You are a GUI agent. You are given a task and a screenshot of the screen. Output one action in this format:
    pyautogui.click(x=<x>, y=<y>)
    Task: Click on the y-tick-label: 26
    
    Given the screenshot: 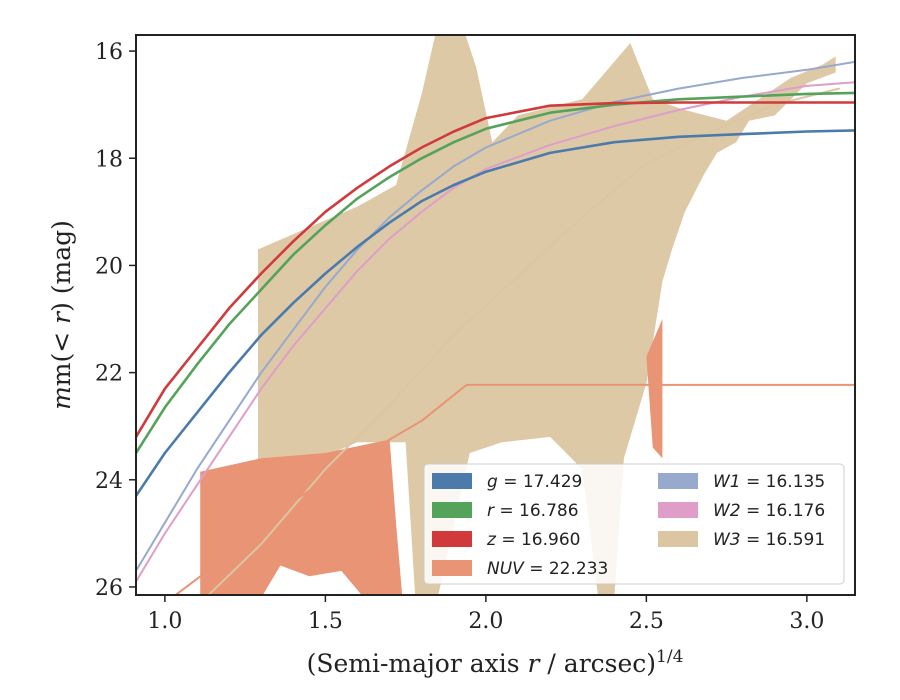 What is the action you would take?
    pyautogui.click(x=109, y=588)
    